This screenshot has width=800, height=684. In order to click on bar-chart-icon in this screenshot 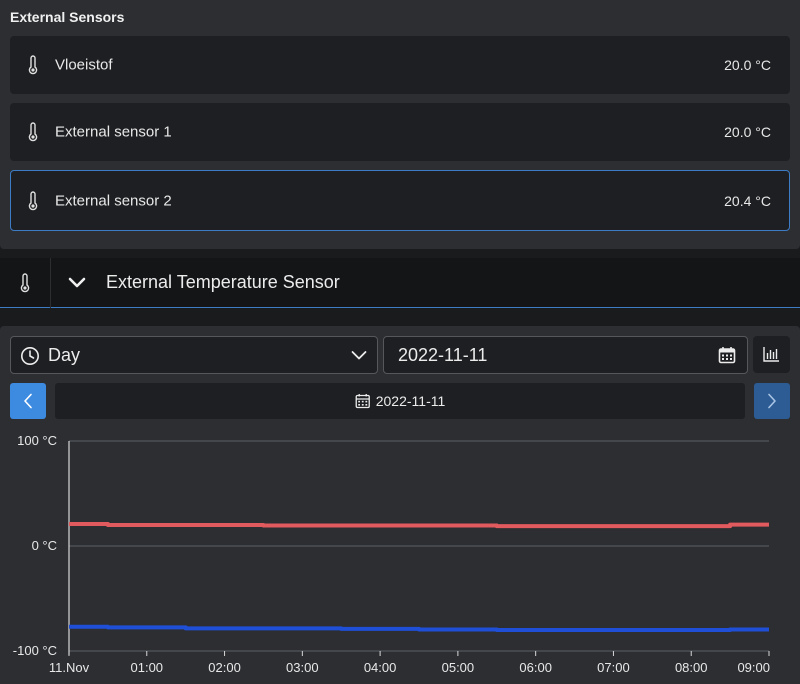, I will do `click(771, 354)`.